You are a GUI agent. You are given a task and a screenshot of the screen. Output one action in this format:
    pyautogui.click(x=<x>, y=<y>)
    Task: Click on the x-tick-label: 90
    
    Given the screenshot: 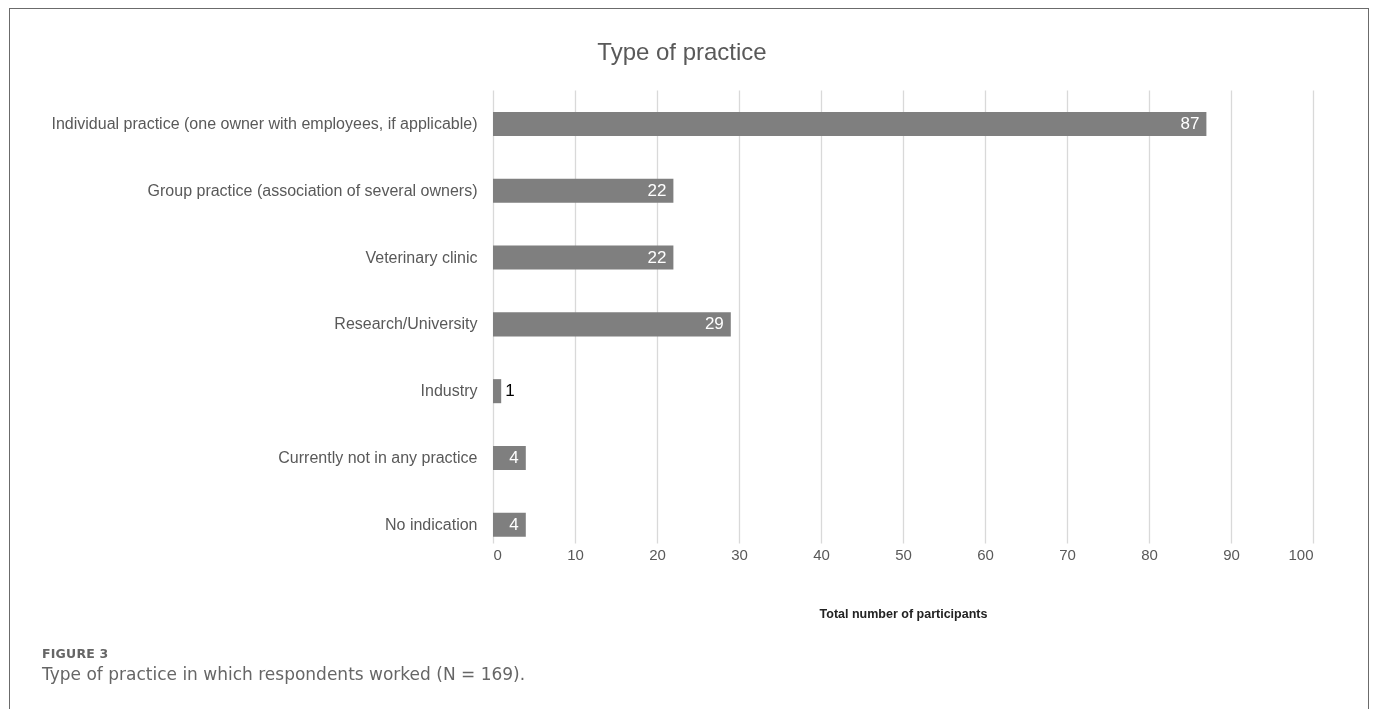 What is the action you would take?
    pyautogui.click(x=1231, y=554)
    